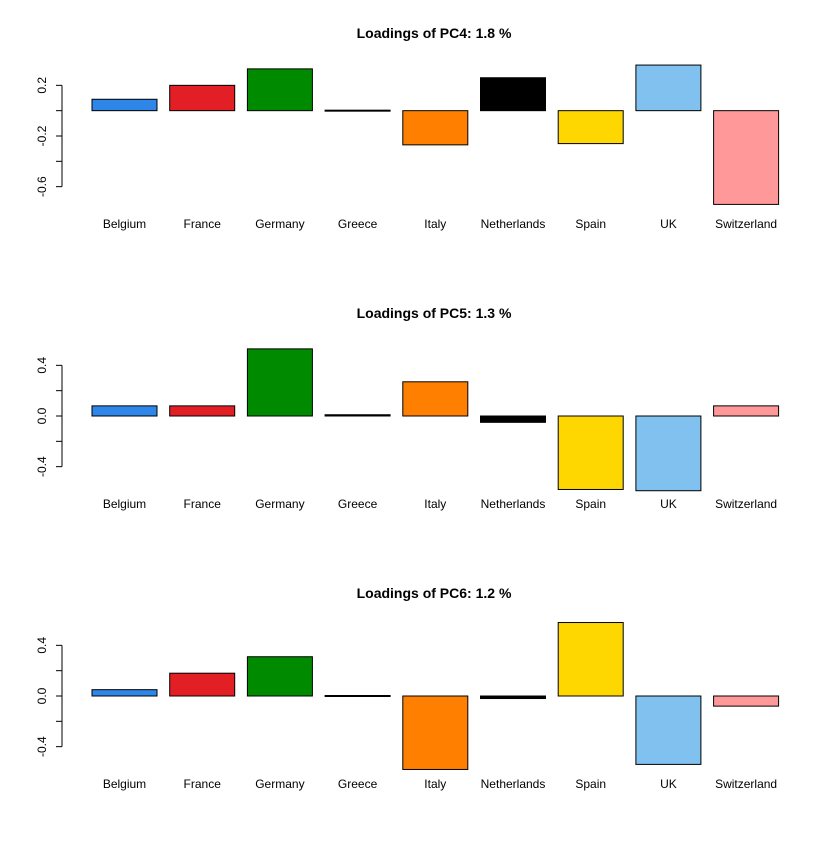 Image resolution: width=840 pixels, height=845 pixels. I want to click on chart-title: Loadings of PC4: 1.8 %, so click(434, 33).